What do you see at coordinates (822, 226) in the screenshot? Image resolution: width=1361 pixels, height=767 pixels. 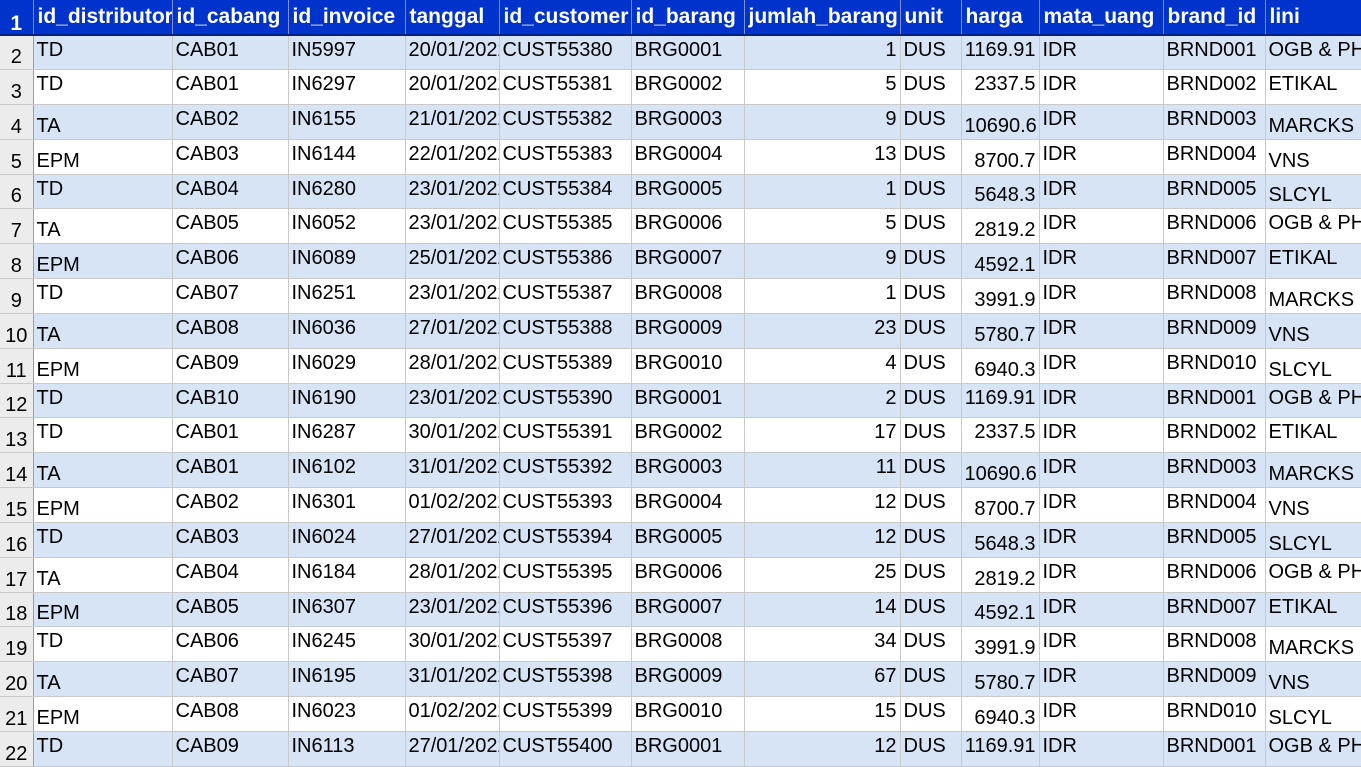 I see `cell-jumlah-barang: 5` at bounding box center [822, 226].